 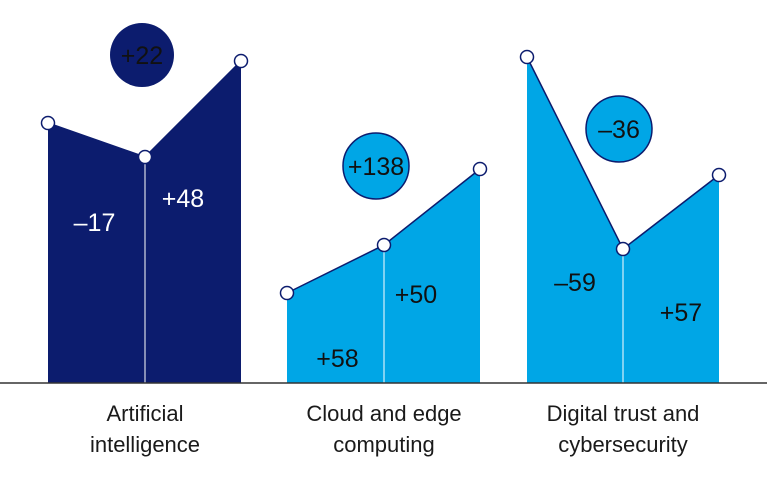 I want to click on category-label: intelligence, so click(x=145, y=444).